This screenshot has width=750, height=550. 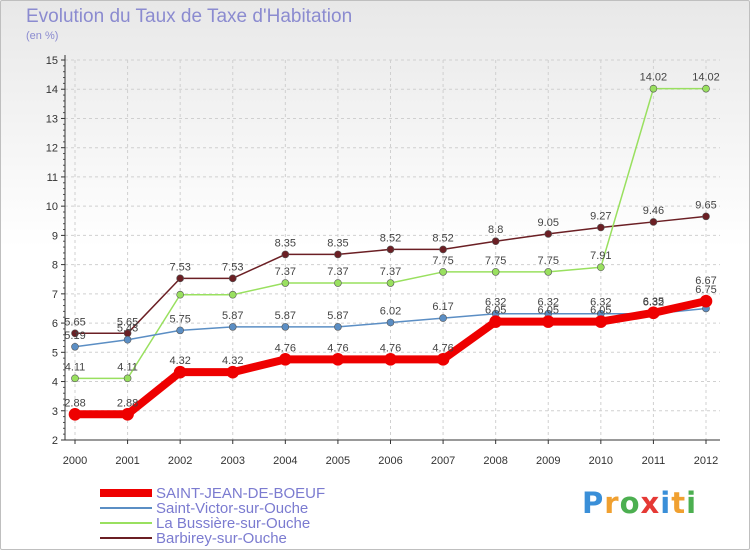 What do you see at coordinates (75, 461) in the screenshot?
I see `x-tick-label: 2000` at bounding box center [75, 461].